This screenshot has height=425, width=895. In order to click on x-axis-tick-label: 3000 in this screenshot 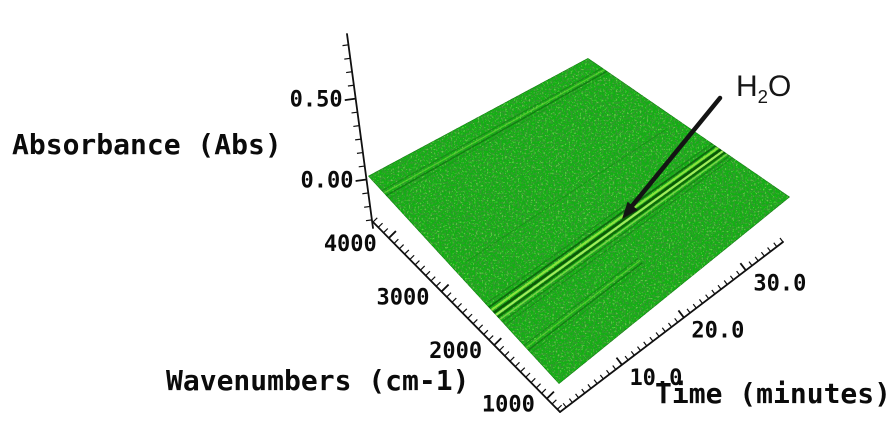, I will do `click(402, 298)`.